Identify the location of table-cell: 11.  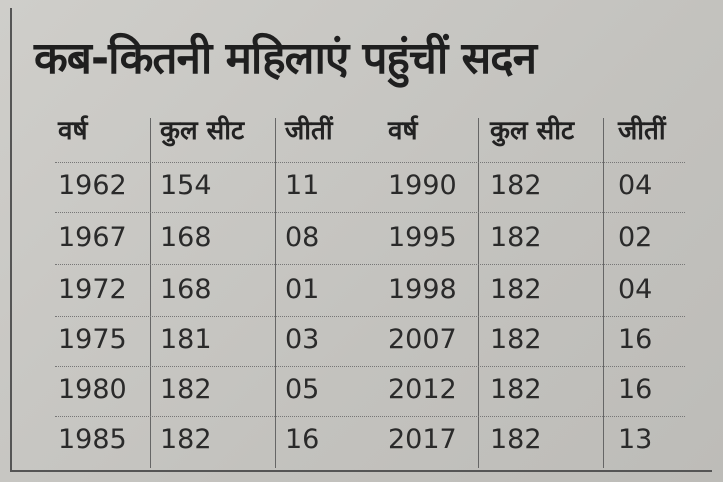
(302, 185).